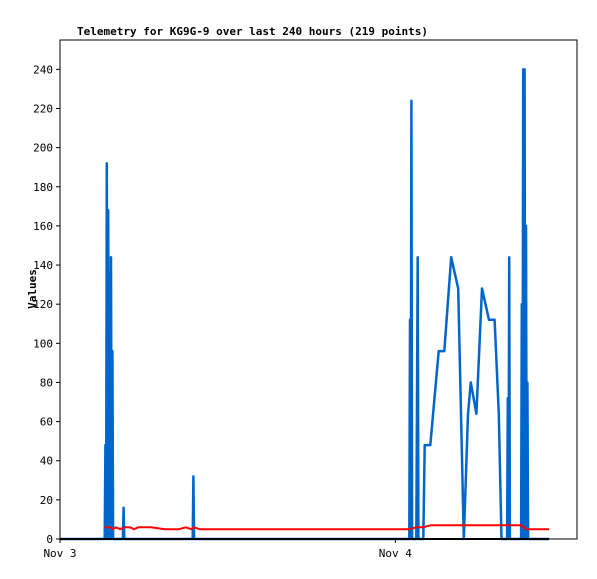 The height and width of the screenshot is (579, 597). Describe the element at coordinates (227, 549) in the screenshot. I see `x-axis-ticks: Nov 3 Nov 4` at that location.